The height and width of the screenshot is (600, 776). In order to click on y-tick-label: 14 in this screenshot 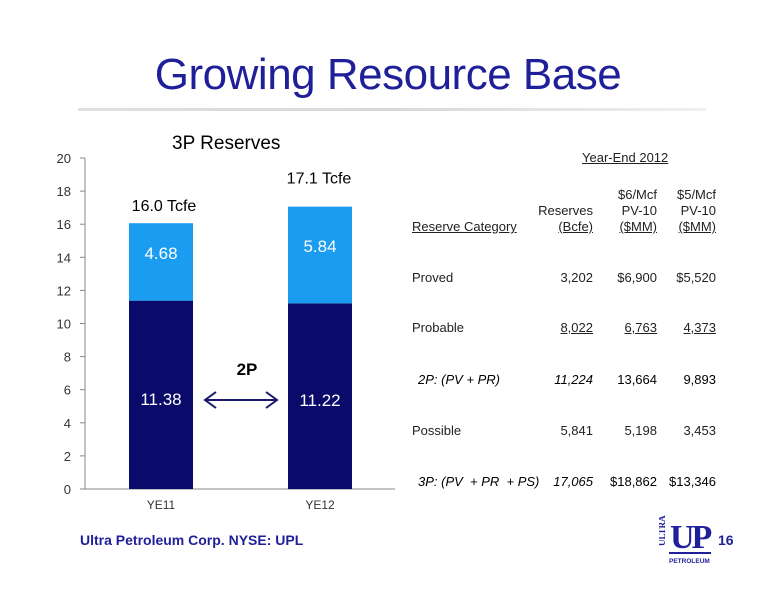, I will do `click(64, 257)`.